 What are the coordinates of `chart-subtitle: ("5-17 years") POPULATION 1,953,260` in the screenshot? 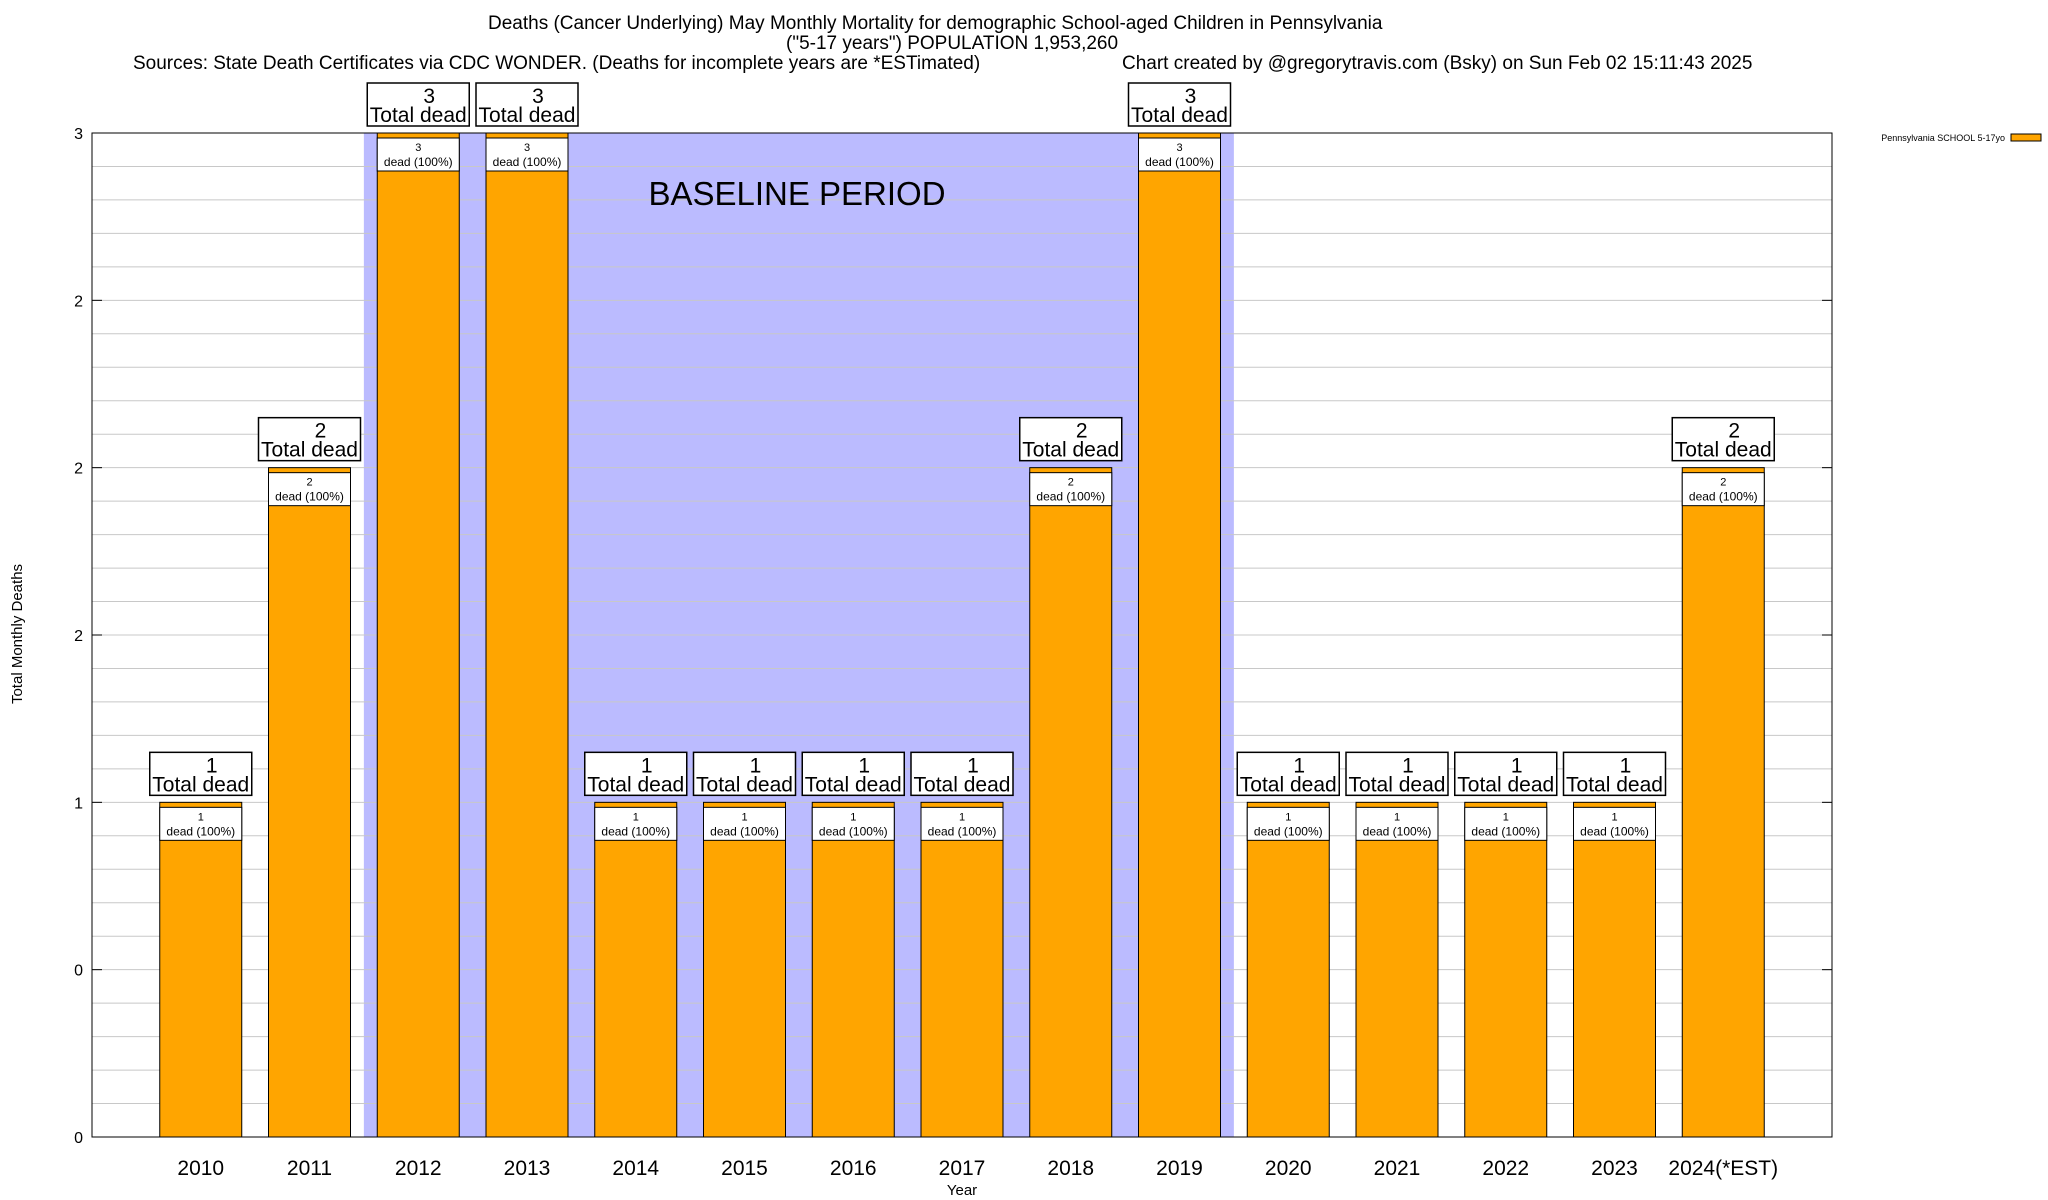 It's located at (952, 43).